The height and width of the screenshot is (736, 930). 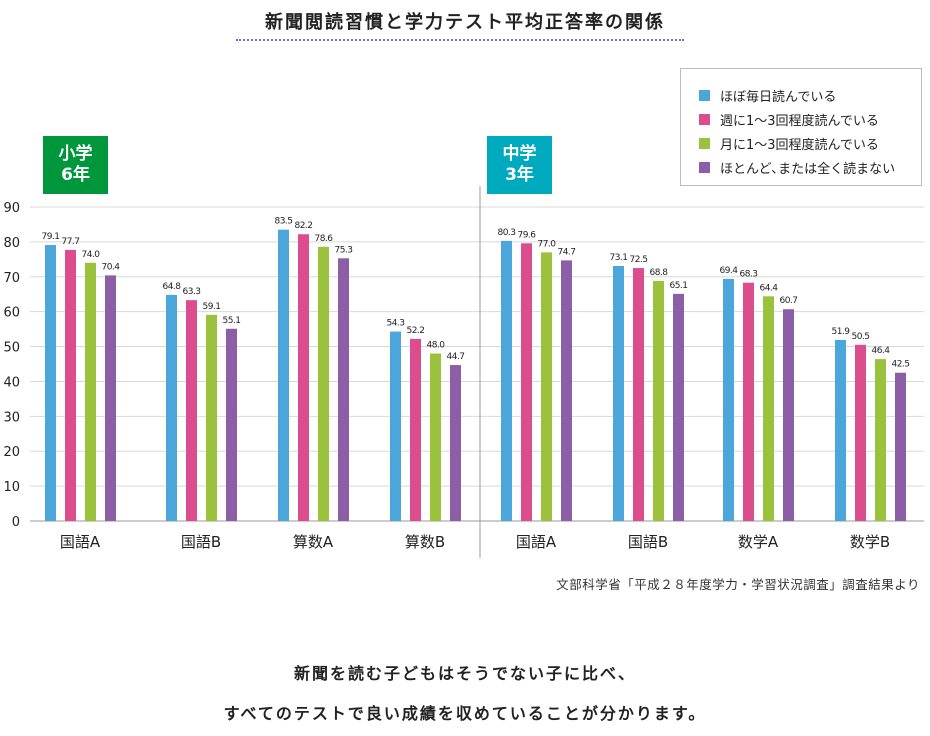 I want to click on data-label: 79.6, so click(x=526, y=235).